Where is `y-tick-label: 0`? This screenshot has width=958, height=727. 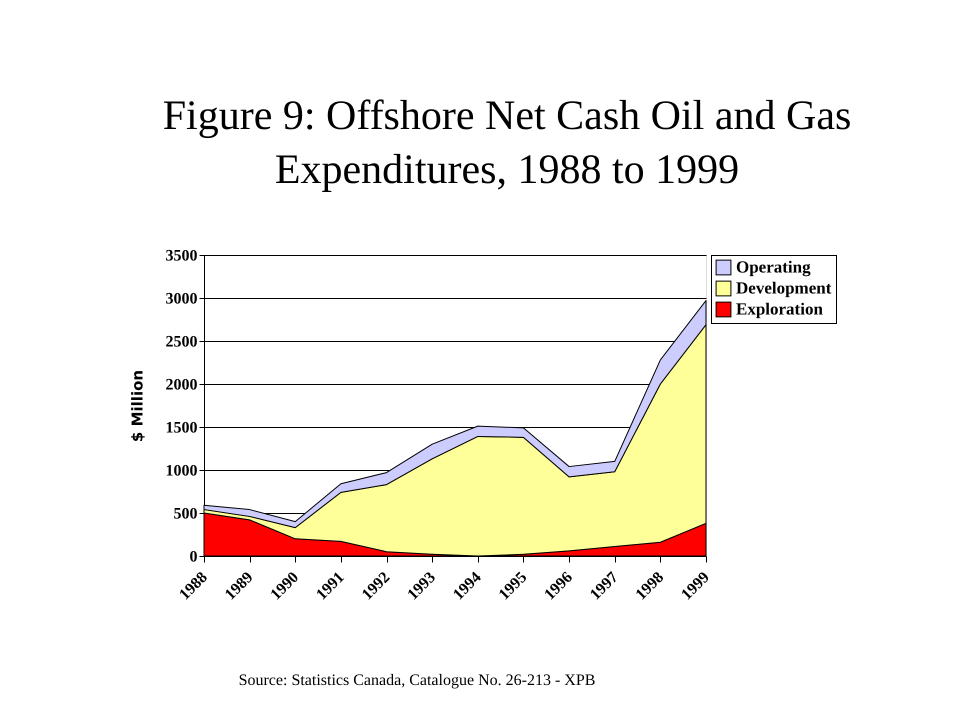
y-tick-label: 0 is located at coordinates (194, 557).